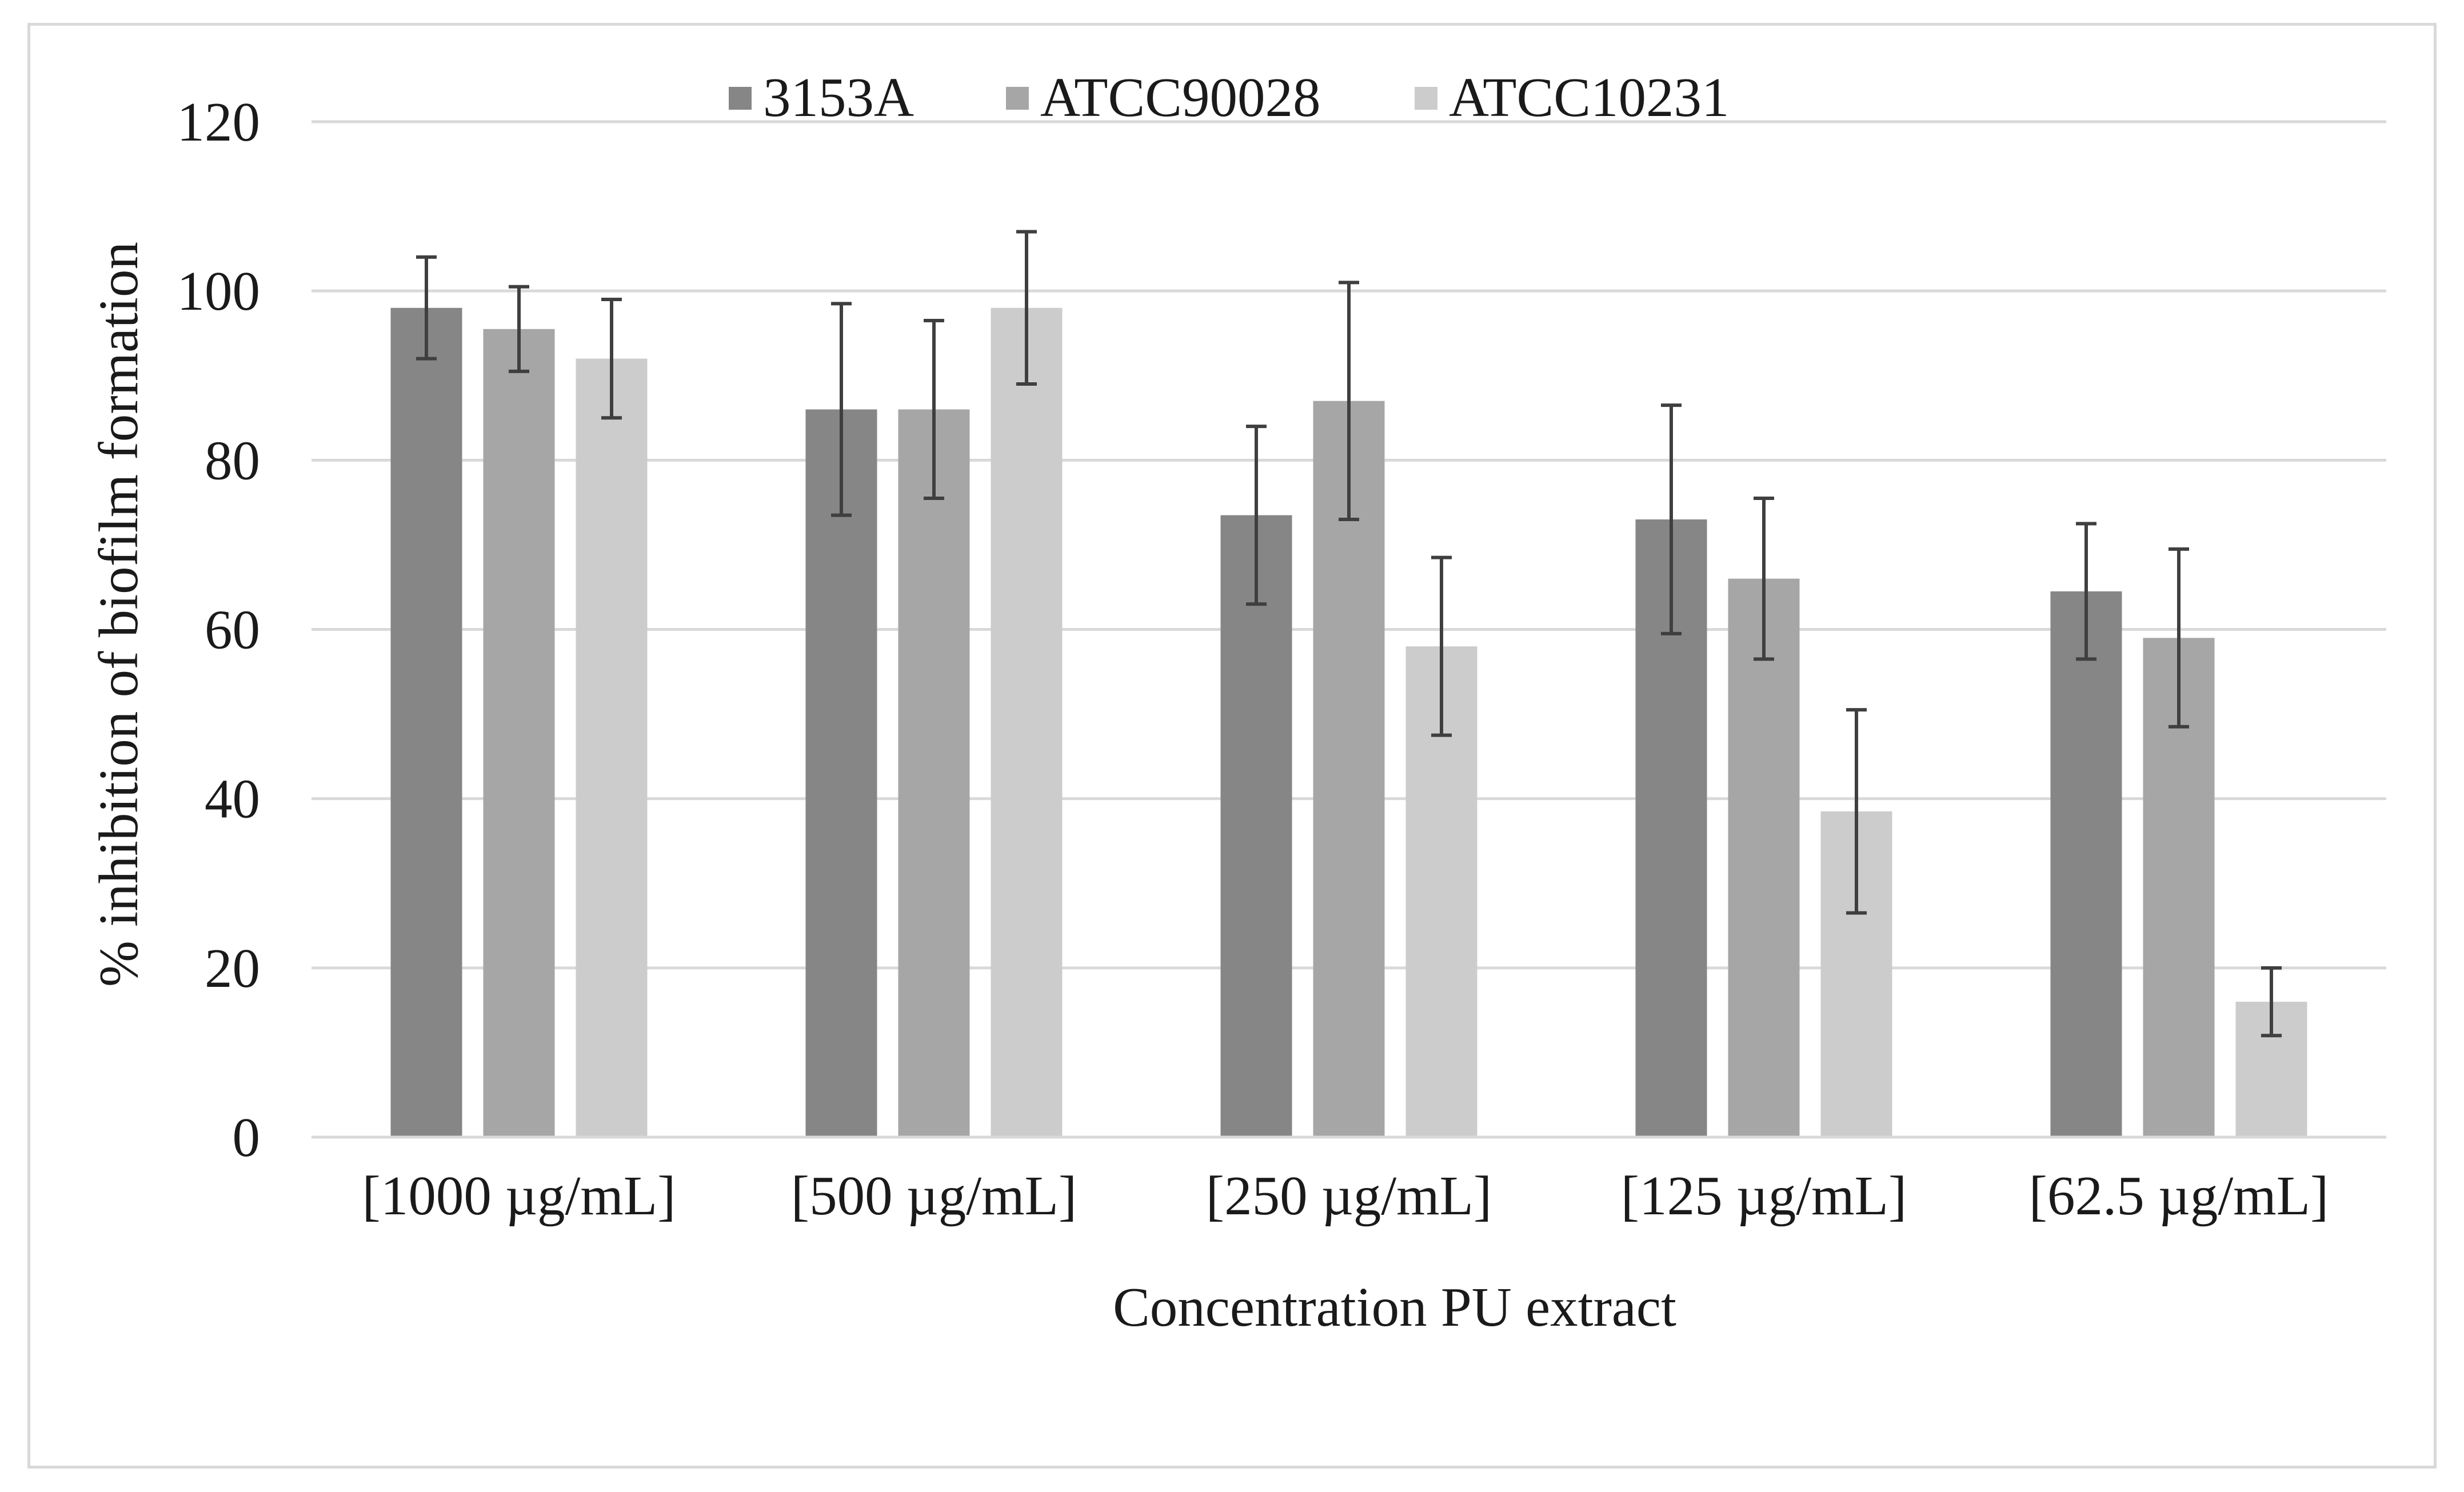  What do you see at coordinates (233, 968) in the screenshot?
I see `y-tick-label-20: 20` at bounding box center [233, 968].